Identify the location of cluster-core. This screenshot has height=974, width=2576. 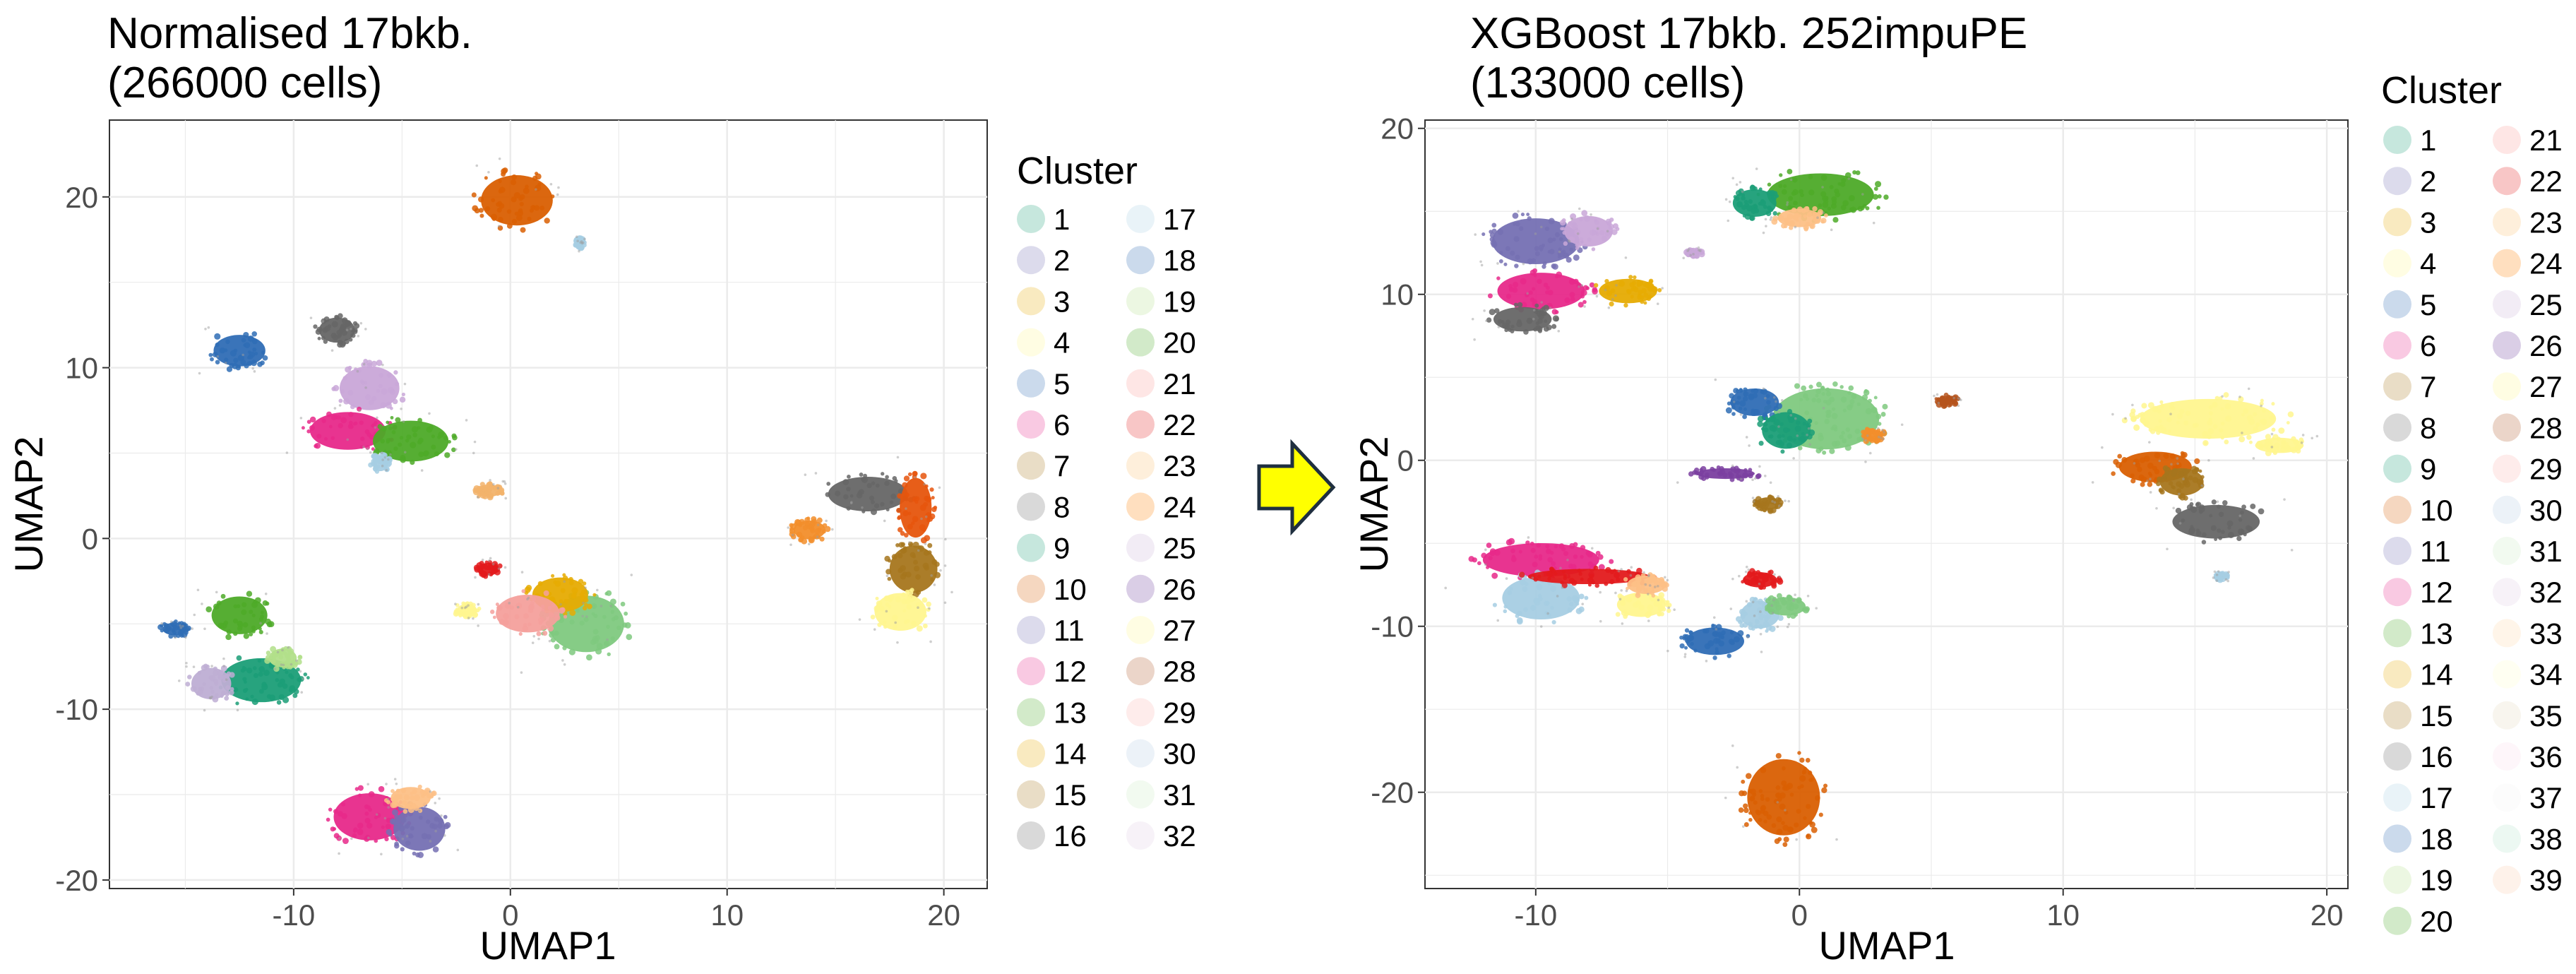
(419, 829).